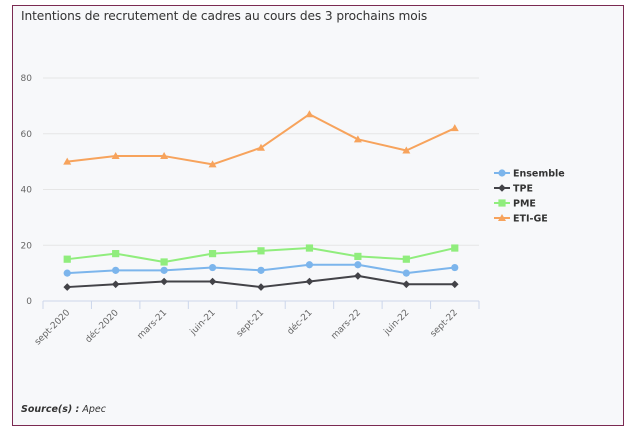 This screenshot has height=432, width=632. I want to click on series-tpe, so click(260, 281).